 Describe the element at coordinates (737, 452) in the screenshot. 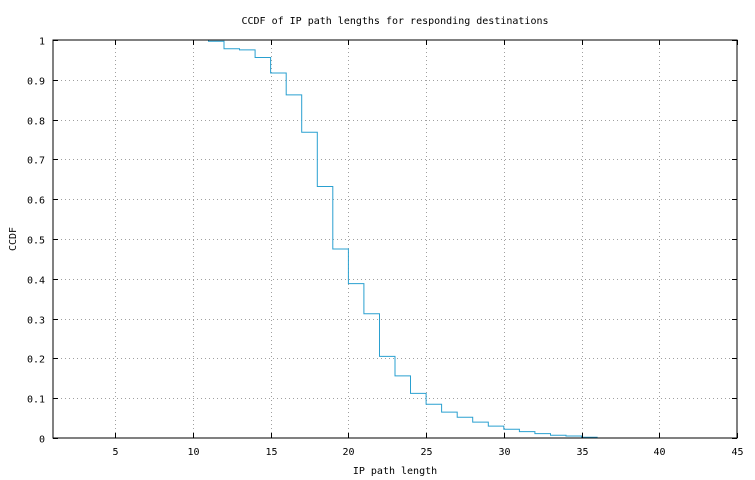

I see `x-tick-label: 45` at that location.